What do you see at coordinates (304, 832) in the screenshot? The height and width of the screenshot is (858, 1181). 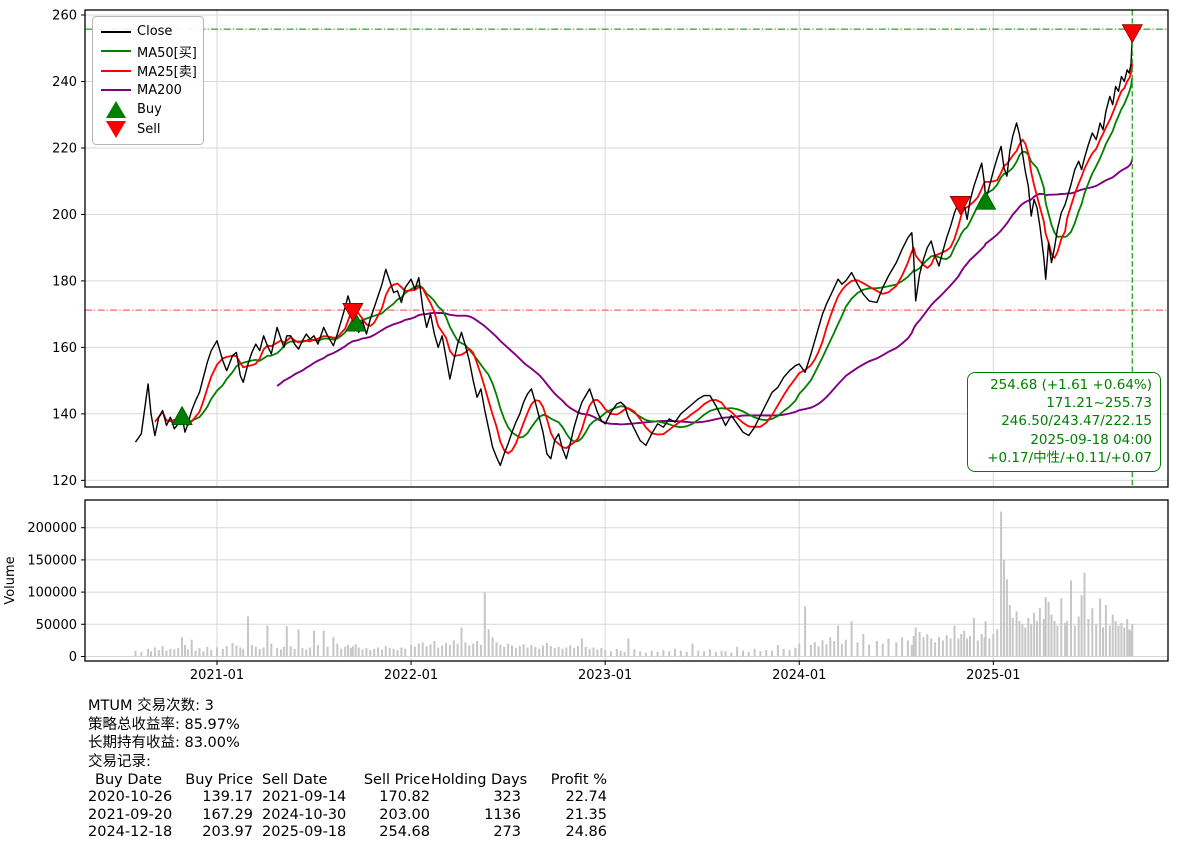 I see `sell-date: 2025-09-18` at bounding box center [304, 832].